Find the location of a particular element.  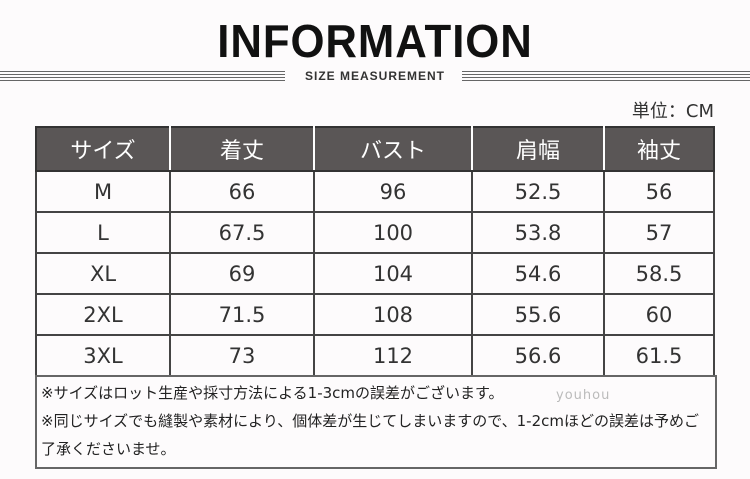

table-cell: 53.8 is located at coordinates (538, 232).